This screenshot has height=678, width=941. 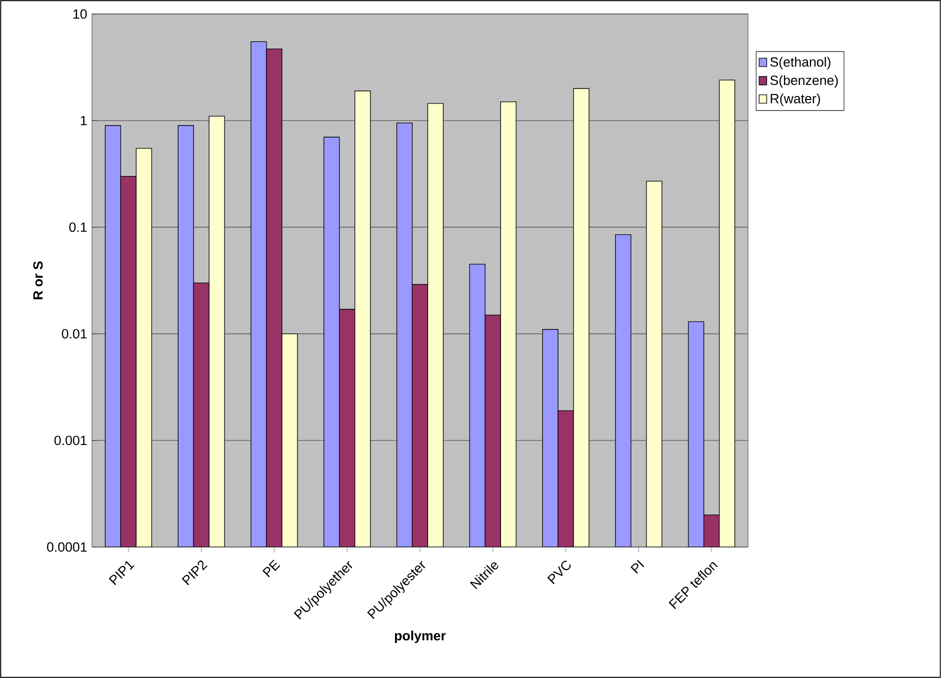 What do you see at coordinates (78, 227) in the screenshot?
I see `y-tick-label: 0.1` at bounding box center [78, 227].